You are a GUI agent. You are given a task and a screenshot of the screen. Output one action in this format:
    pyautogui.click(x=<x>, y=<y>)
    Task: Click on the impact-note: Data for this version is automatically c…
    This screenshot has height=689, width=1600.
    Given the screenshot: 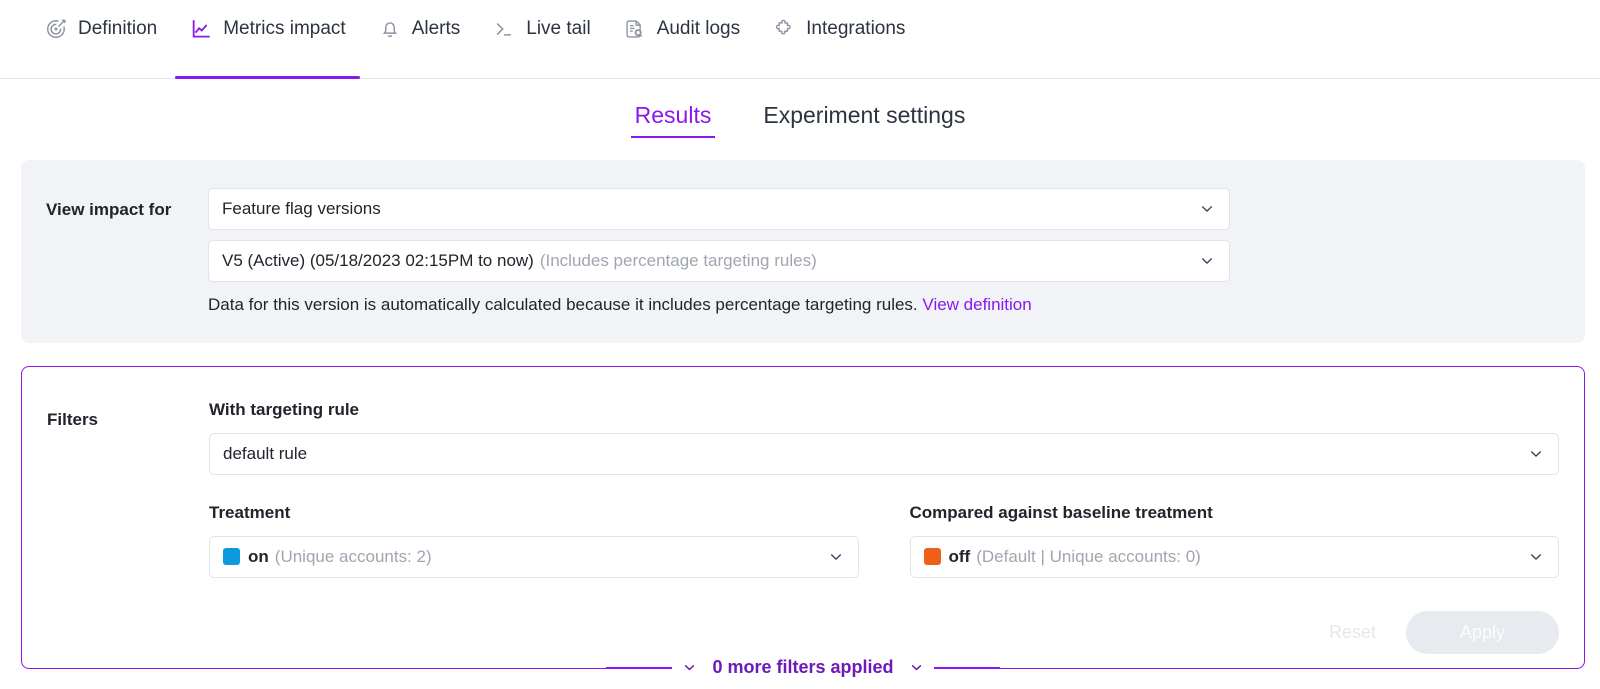 What is the action you would take?
    pyautogui.click(x=888, y=305)
    